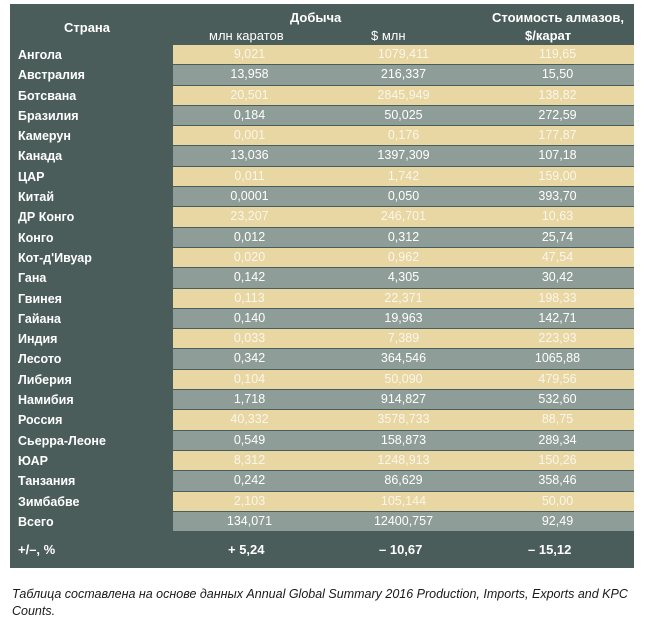 This screenshot has height=626, width=650. What do you see at coordinates (249, 317) in the screenshot?
I see `carats-cell: 0,140` at bounding box center [249, 317].